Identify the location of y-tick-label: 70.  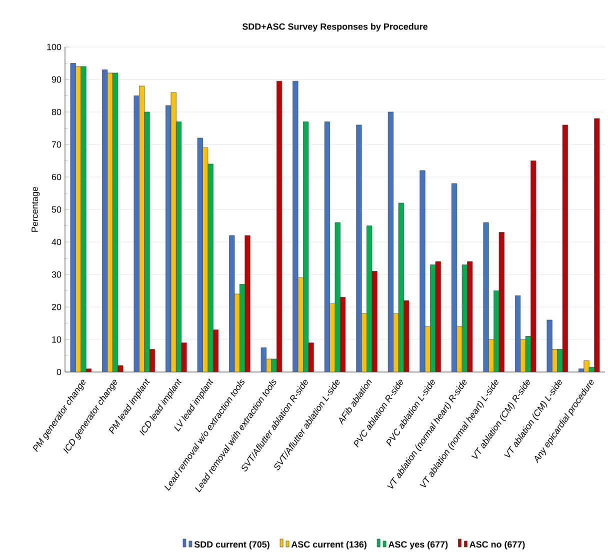
(57, 144).